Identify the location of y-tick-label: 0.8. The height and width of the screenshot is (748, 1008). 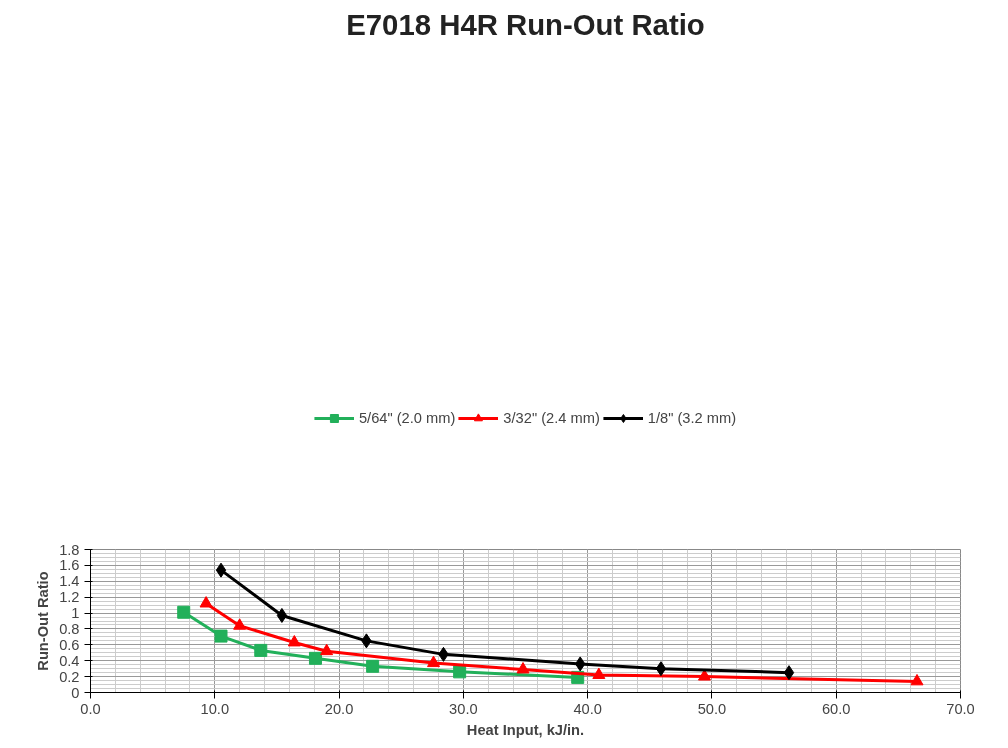
(69, 628).